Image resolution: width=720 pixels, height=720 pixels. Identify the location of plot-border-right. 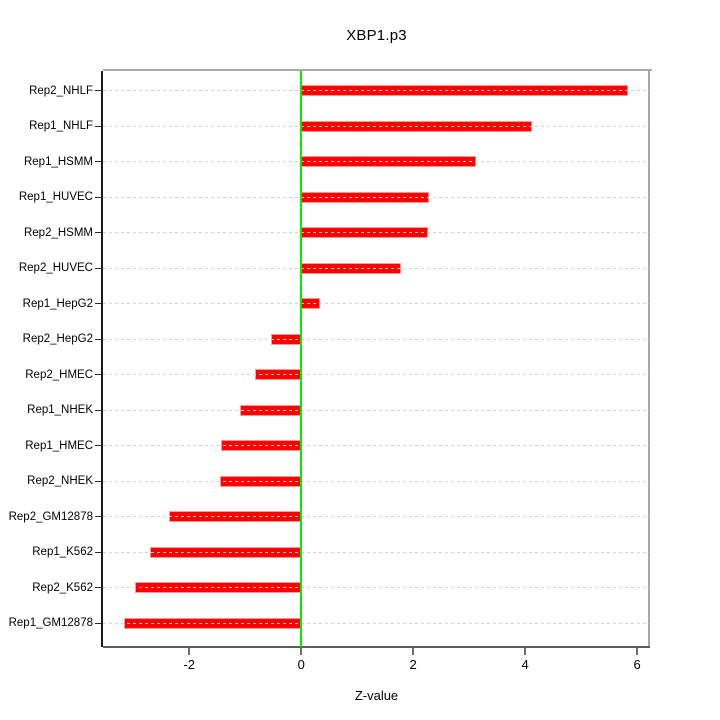
(649, 358).